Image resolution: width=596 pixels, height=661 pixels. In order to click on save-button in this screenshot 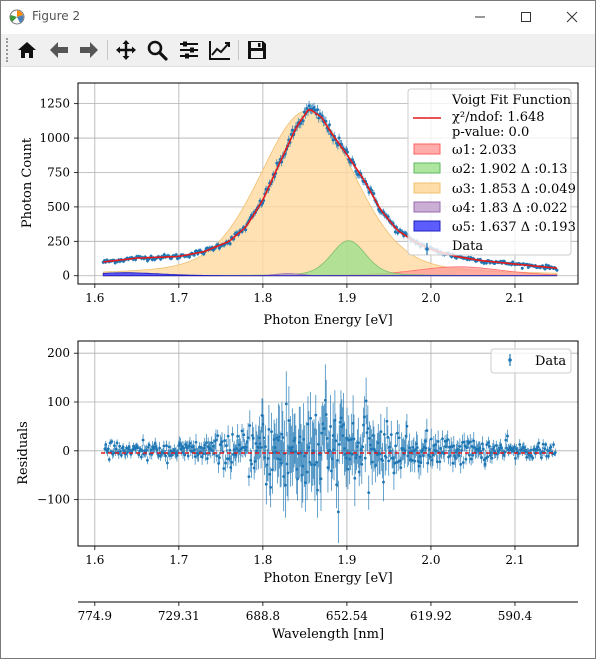, I will do `click(257, 50)`.